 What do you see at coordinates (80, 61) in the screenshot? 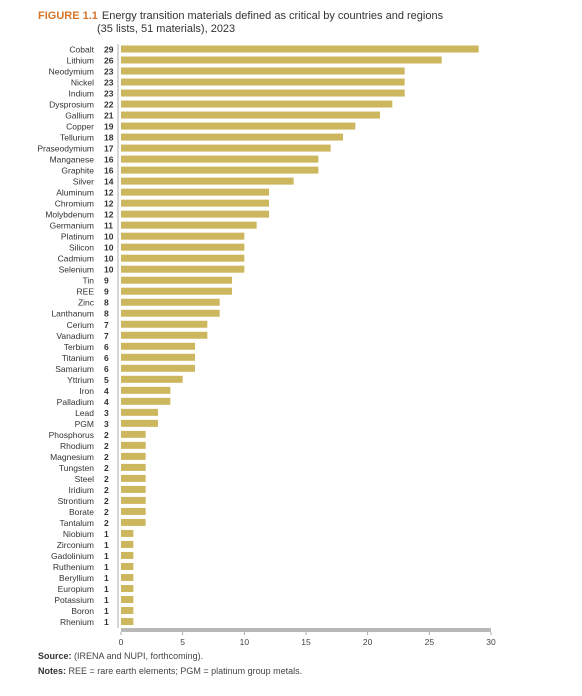
I see `category-label: Lithium` at bounding box center [80, 61].